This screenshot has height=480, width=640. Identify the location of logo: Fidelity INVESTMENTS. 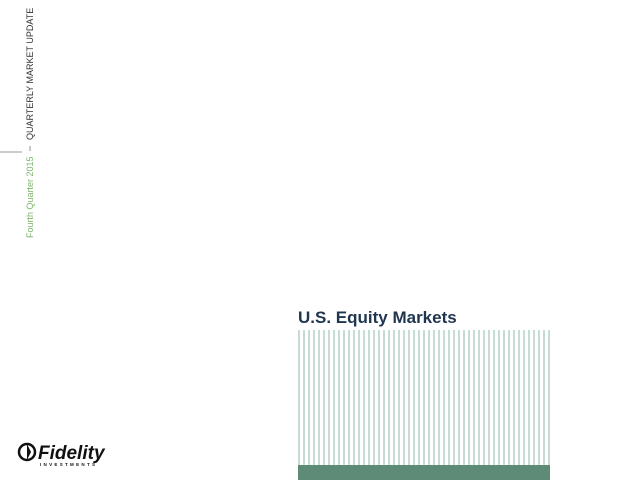
(61, 454).